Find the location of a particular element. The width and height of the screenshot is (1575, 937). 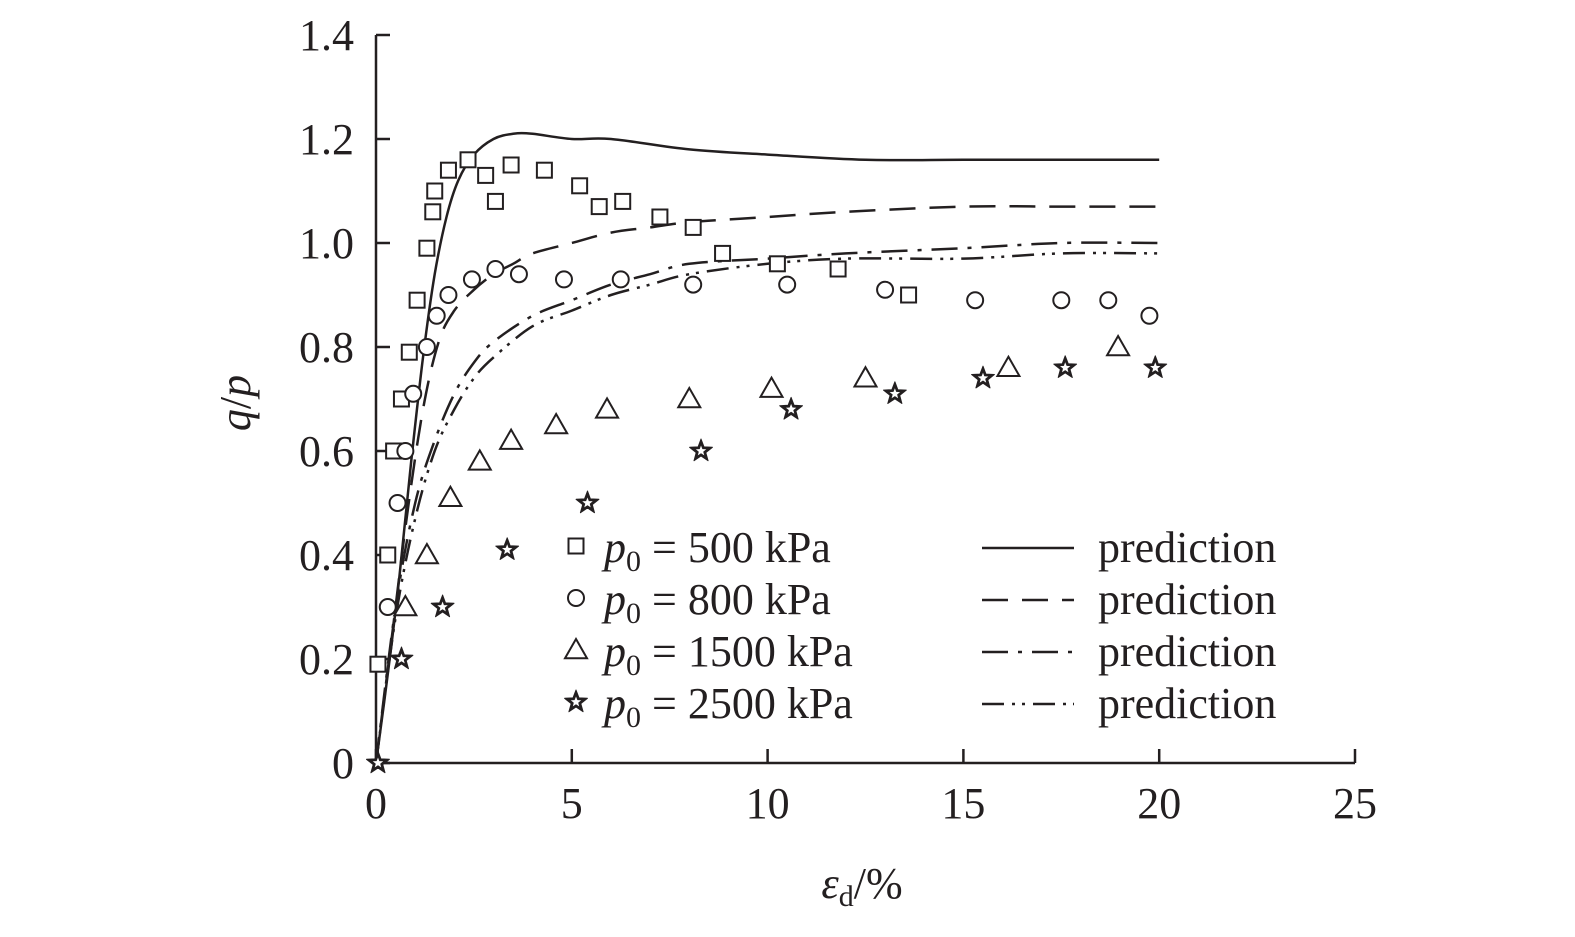

x-tick-label: 20 is located at coordinates (1159, 803).